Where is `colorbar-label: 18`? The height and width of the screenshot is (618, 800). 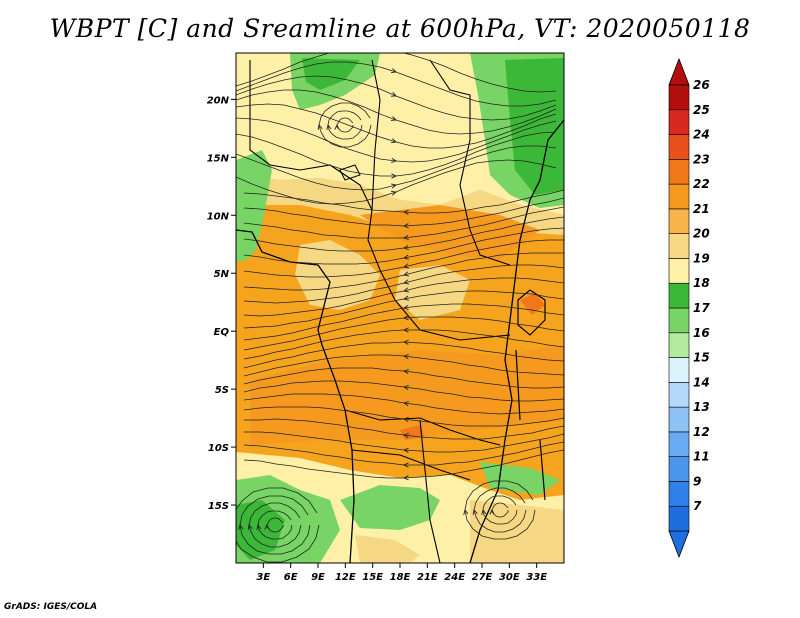
colorbar-label: 18 is located at coordinates (701, 283).